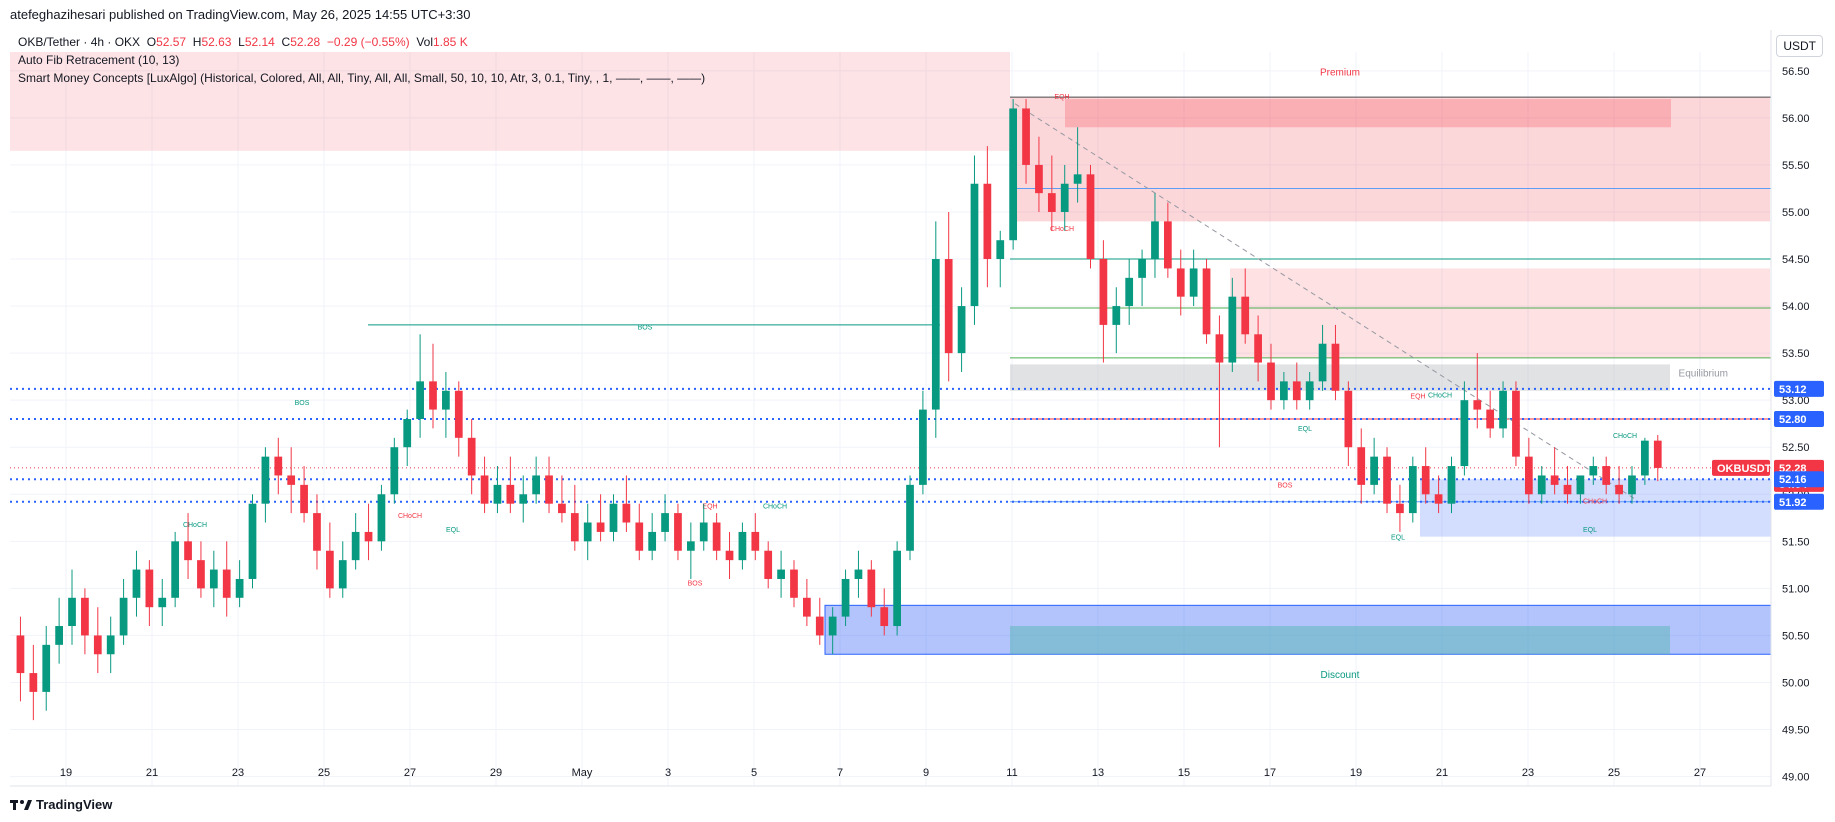 The width and height of the screenshot is (1835, 822). I want to click on premium-zone-left, so click(510, 101).